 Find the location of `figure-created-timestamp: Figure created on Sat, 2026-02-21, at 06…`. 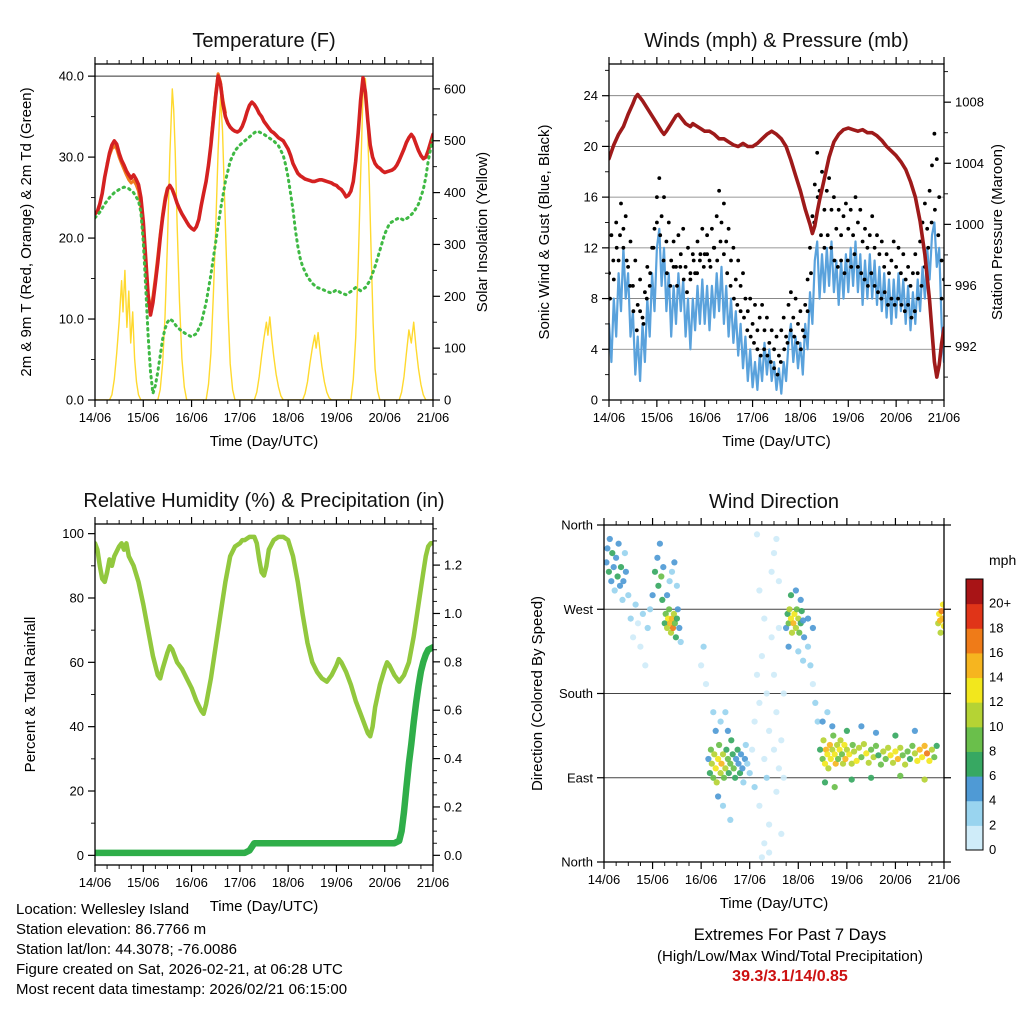

figure-created-timestamp: Figure created on Sat, 2026-02-21, at 06… is located at coordinates (179, 969).